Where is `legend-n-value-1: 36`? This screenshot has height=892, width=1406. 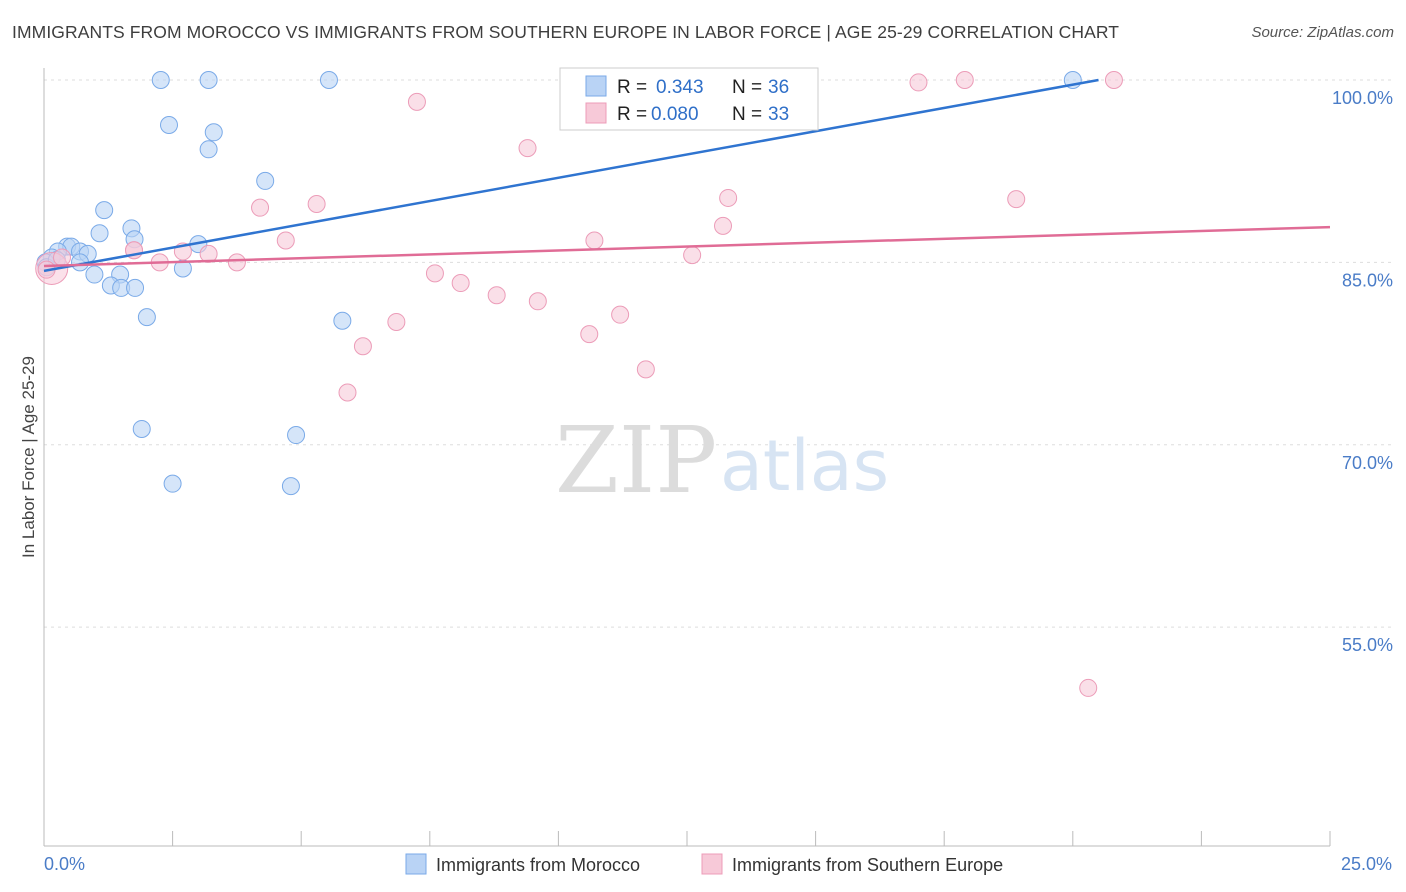
legend-n-value-1: 36 is located at coordinates (778, 87).